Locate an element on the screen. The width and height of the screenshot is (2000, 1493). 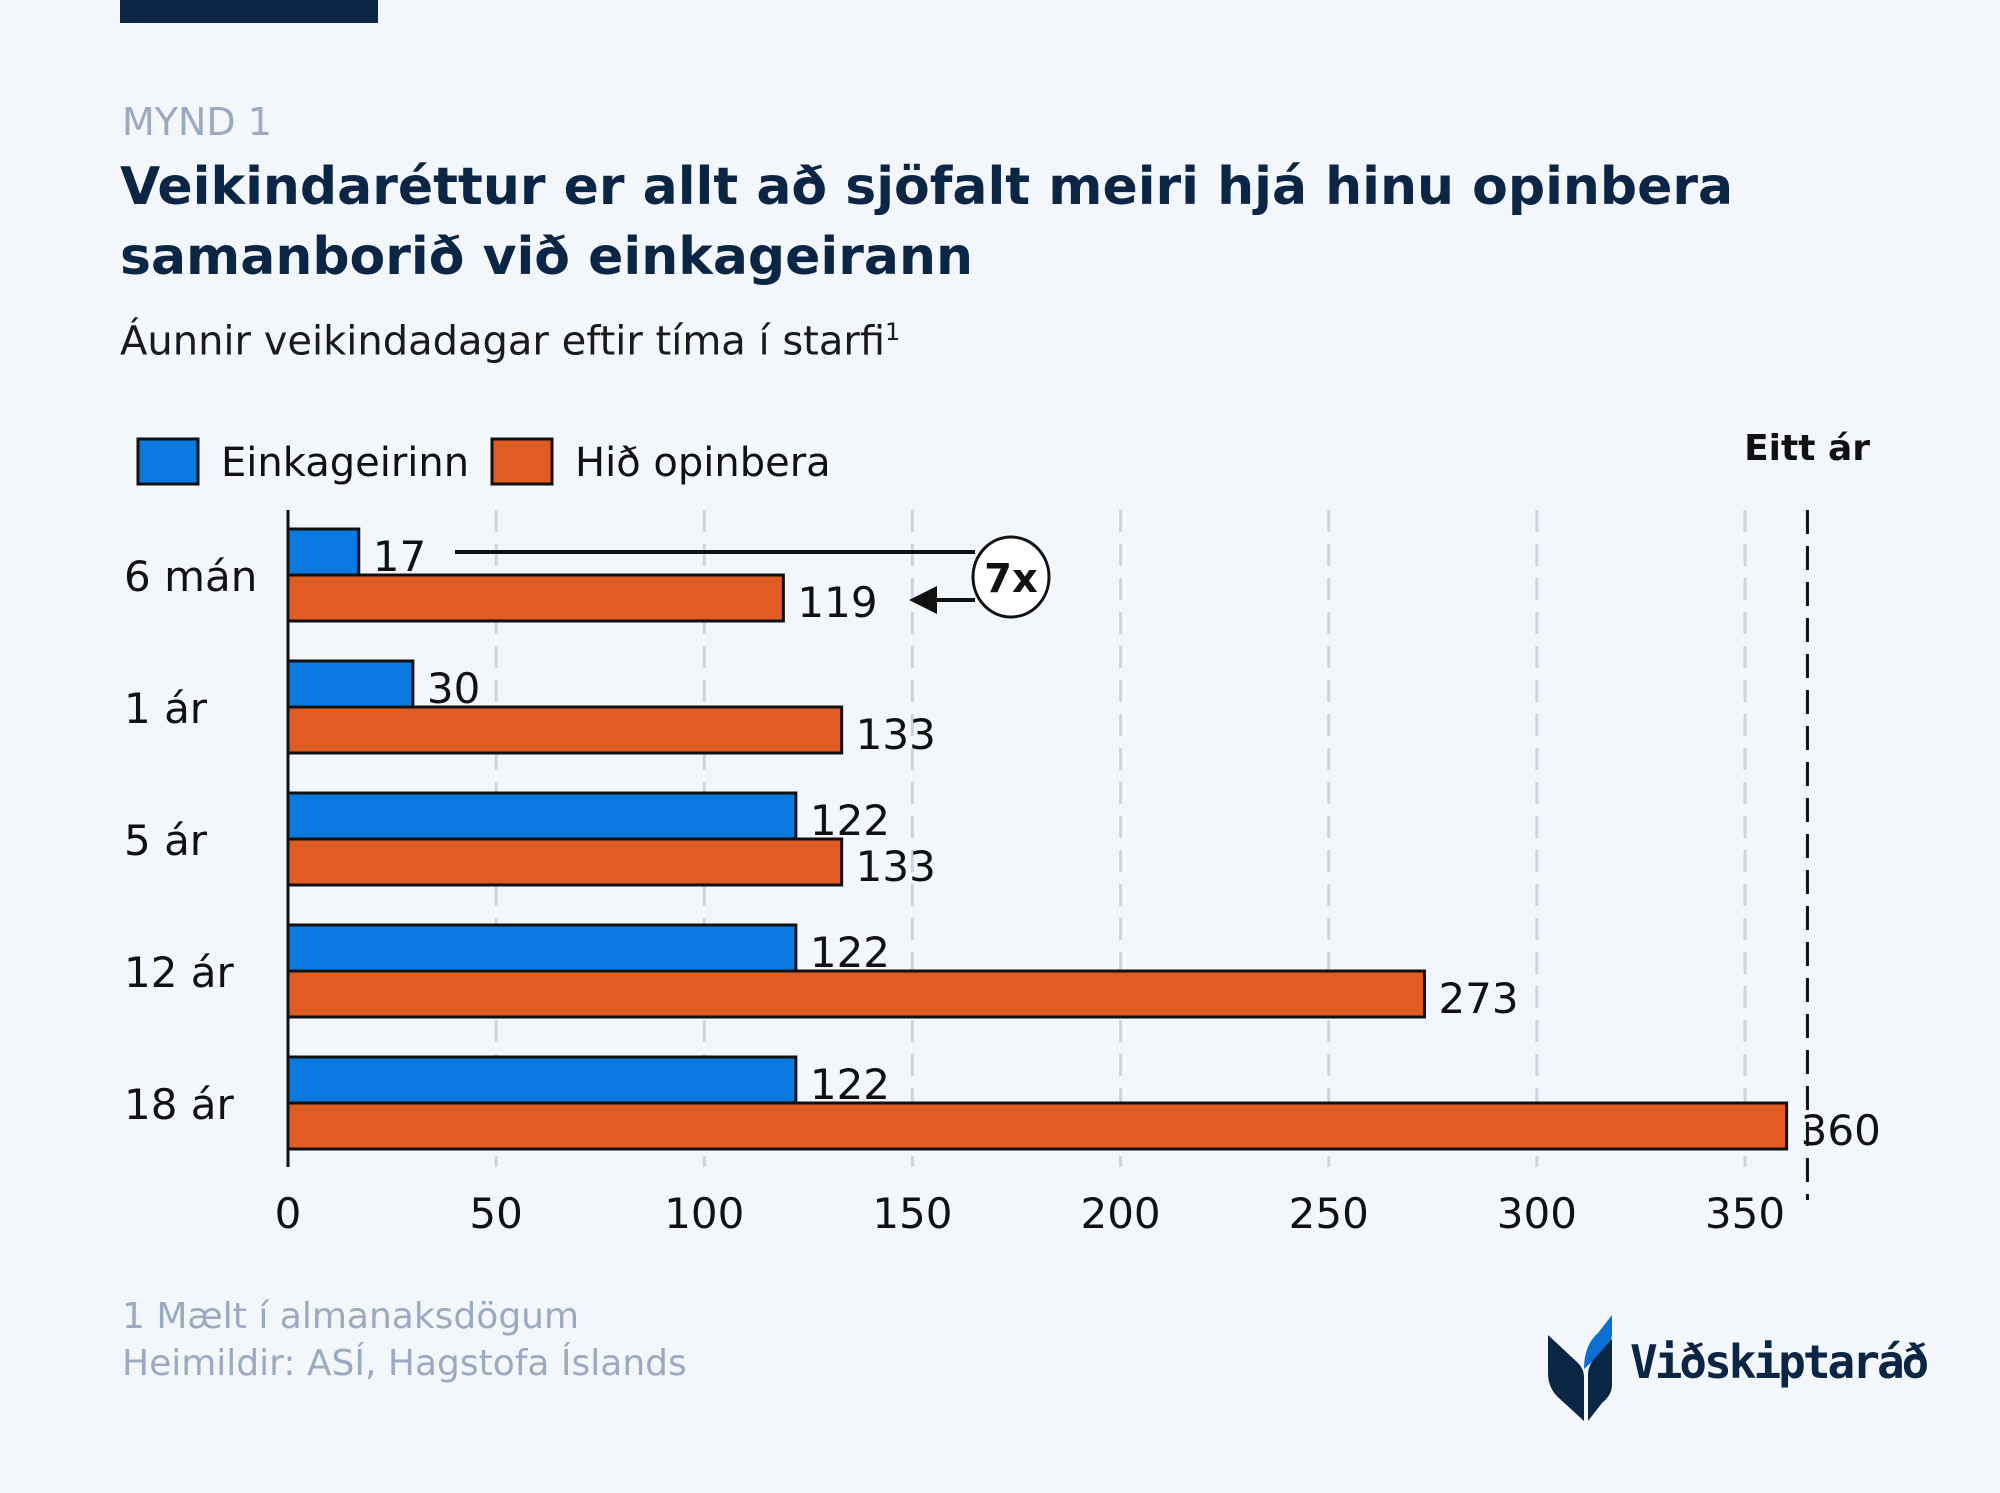
data-label: 17 is located at coordinates (399, 556).